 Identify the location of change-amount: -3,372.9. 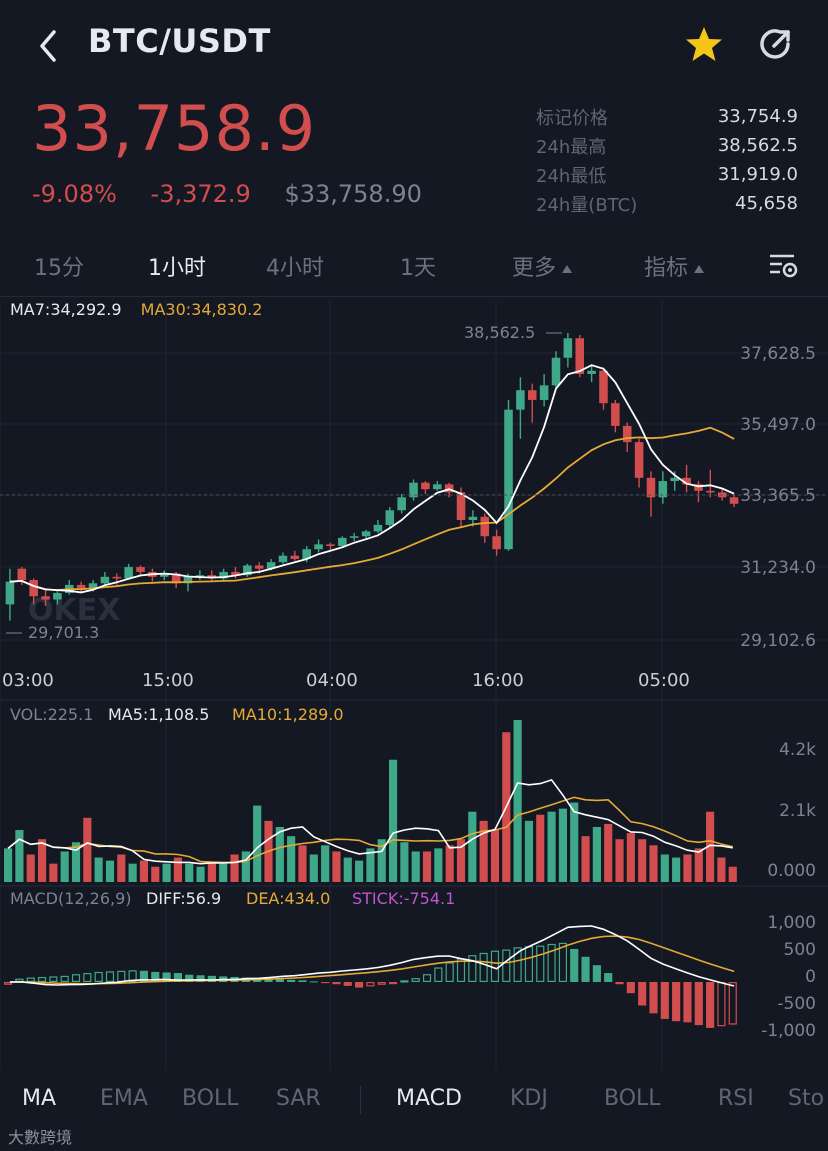
(200, 194).